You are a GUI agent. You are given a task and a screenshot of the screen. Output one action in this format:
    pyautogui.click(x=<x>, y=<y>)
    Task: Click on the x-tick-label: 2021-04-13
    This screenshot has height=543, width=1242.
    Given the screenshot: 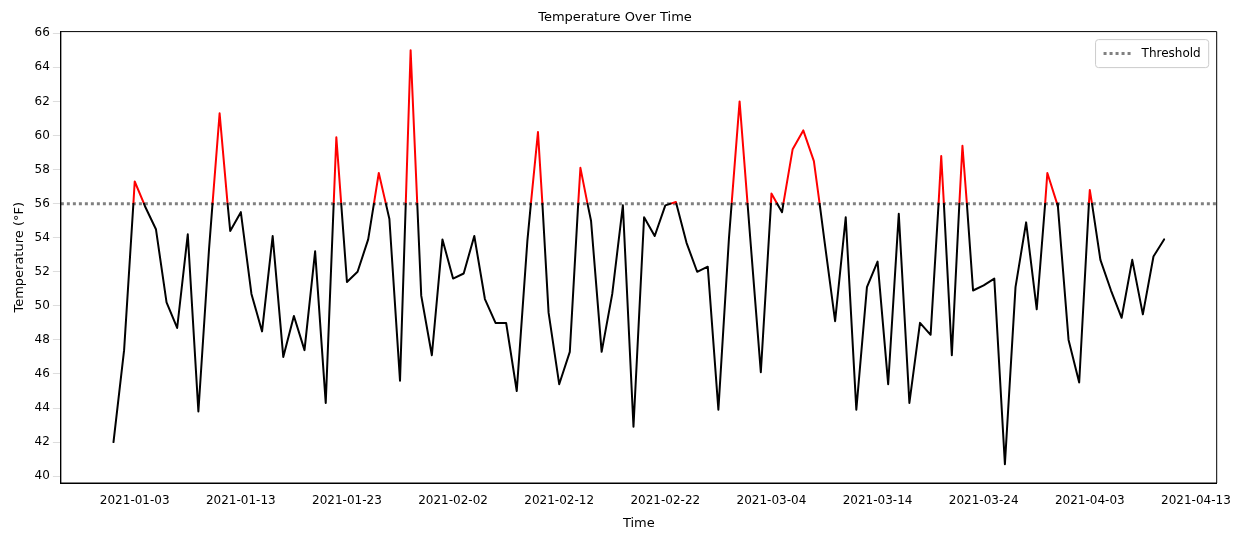 What is the action you would take?
    pyautogui.click(x=1196, y=500)
    